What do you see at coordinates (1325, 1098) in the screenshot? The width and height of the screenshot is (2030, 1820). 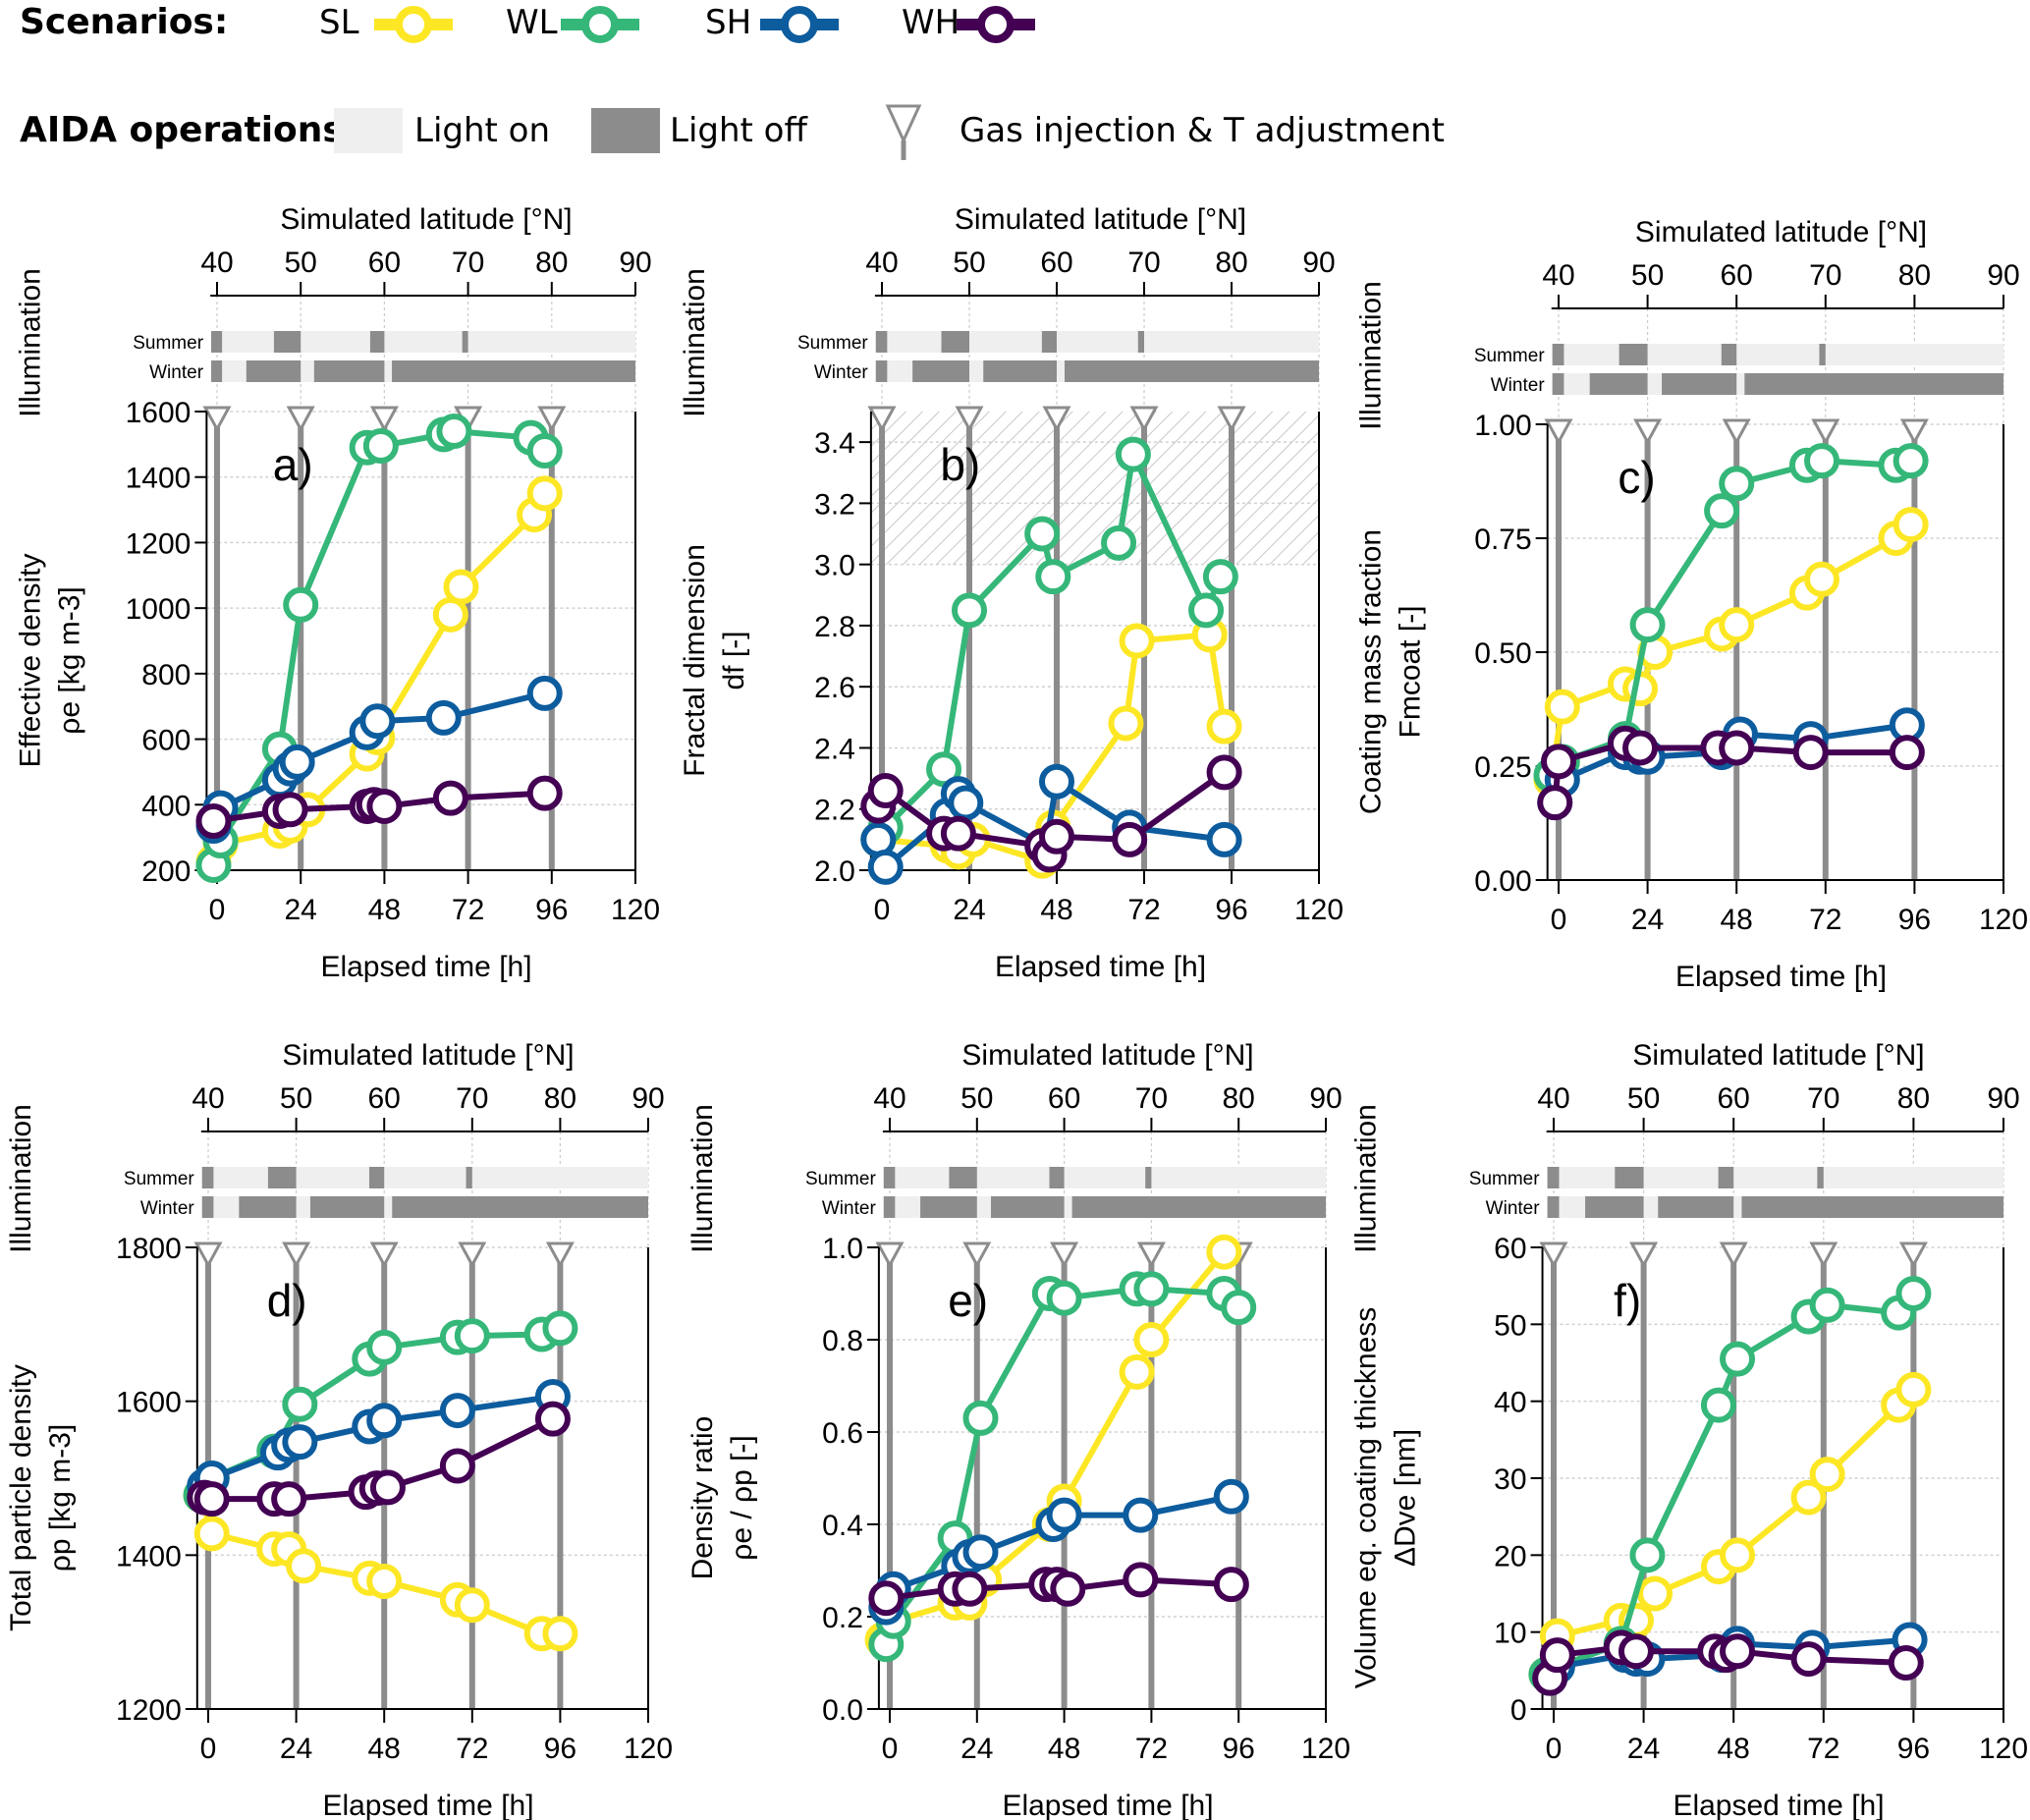 I see `top-tick-label: 90` at bounding box center [1325, 1098].